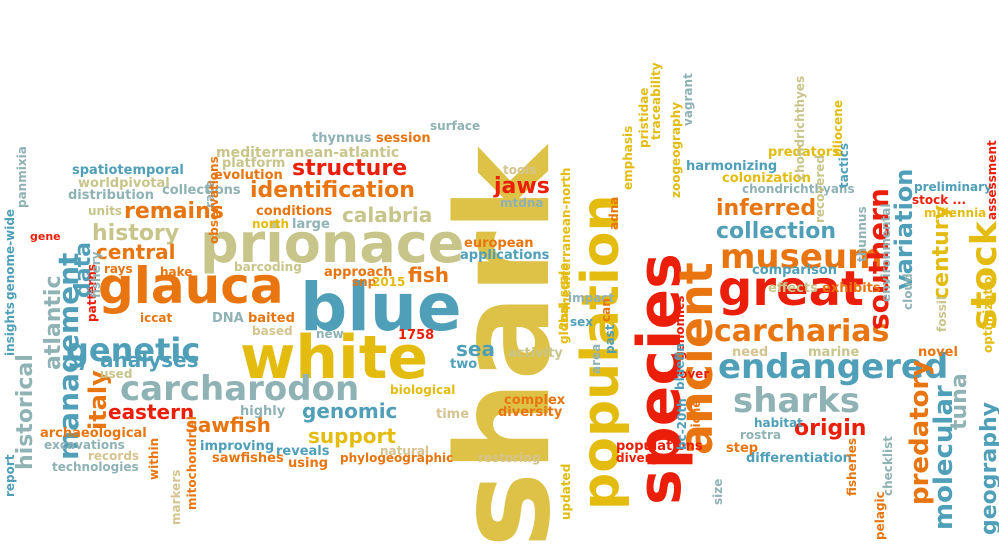 This screenshot has height=550, width=999. I want to click on word-116: cover, so click(690, 374).